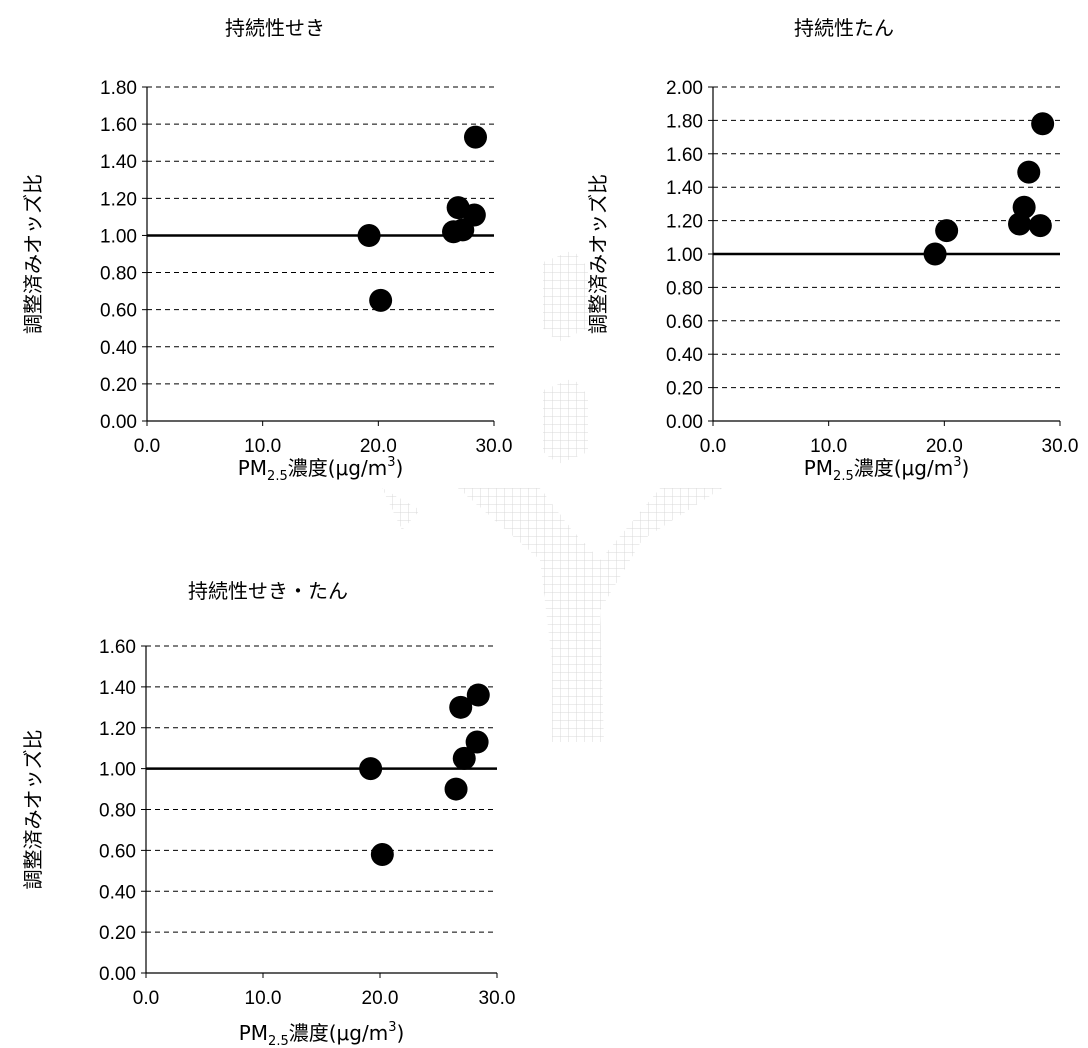 The image size is (1088, 1048). Describe the element at coordinates (844, 28) in the screenshot. I see `chart-title: 持続性たん` at that location.